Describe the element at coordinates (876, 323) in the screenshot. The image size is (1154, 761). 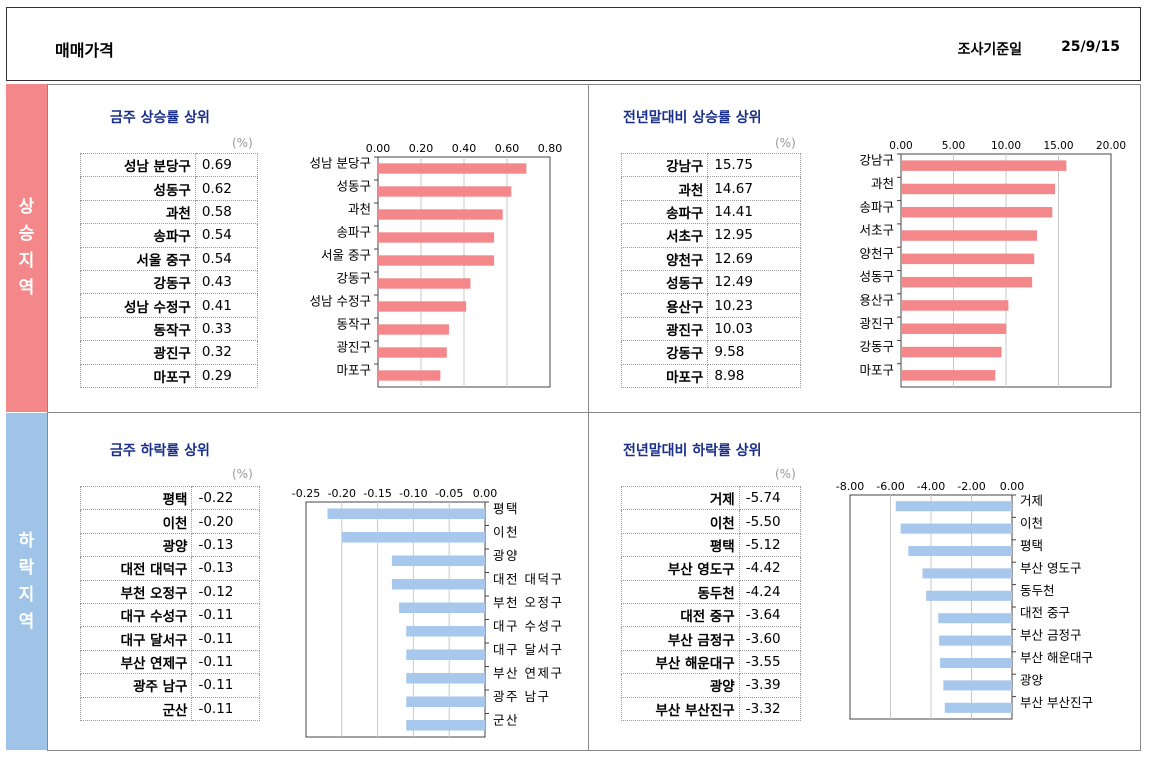
I see `category-label: 광진구` at that location.